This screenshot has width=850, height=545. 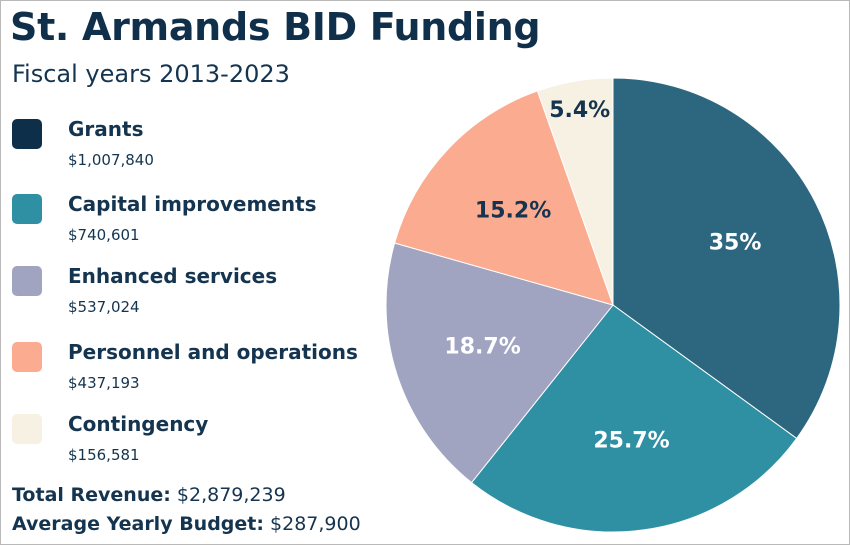 I want to click on pie-label-enhanced-services: 18.7%, so click(x=482, y=346).